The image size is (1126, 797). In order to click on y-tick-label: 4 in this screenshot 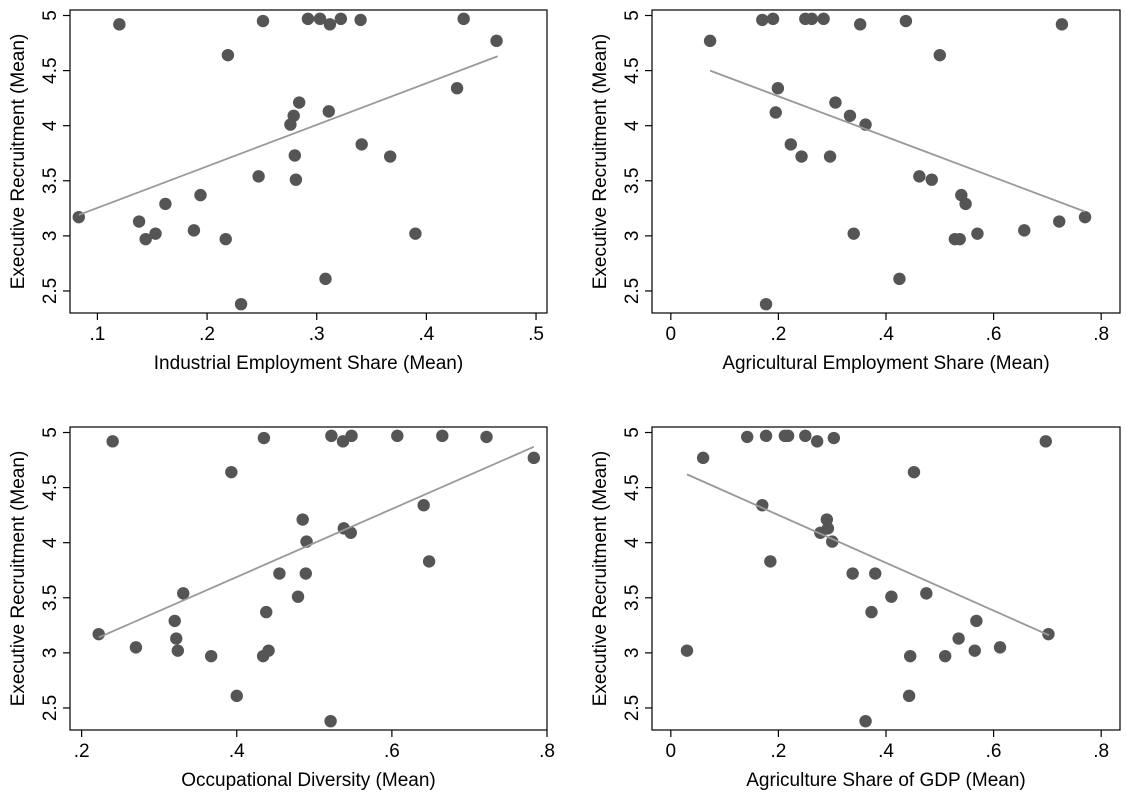, I will do `click(632, 542)`.